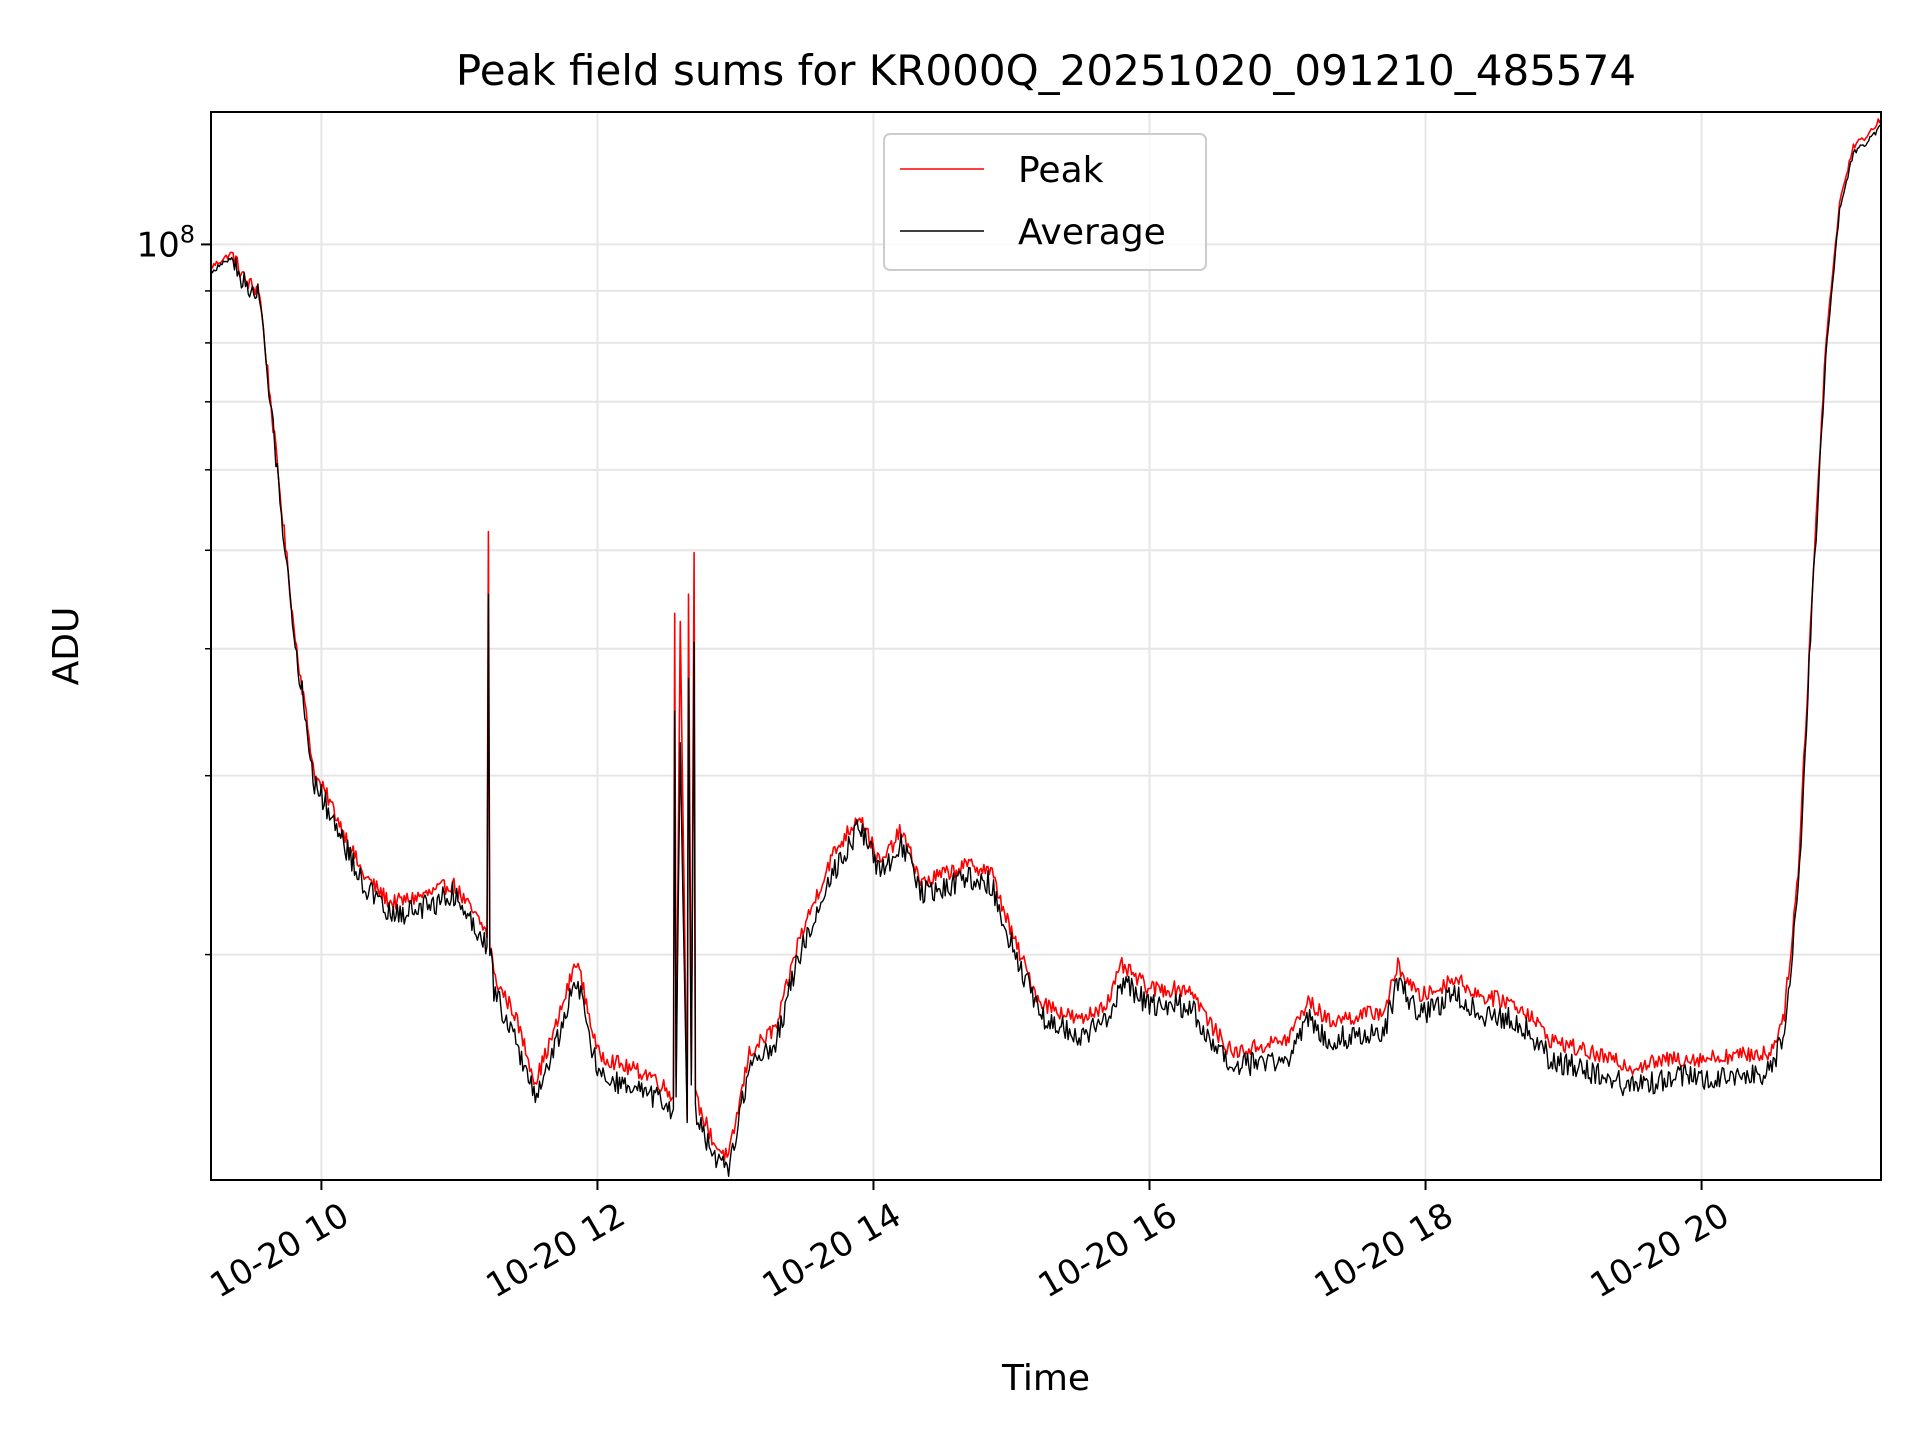 The image size is (1920, 1440). I want to click on legend: Peak Average, so click(1045, 202).